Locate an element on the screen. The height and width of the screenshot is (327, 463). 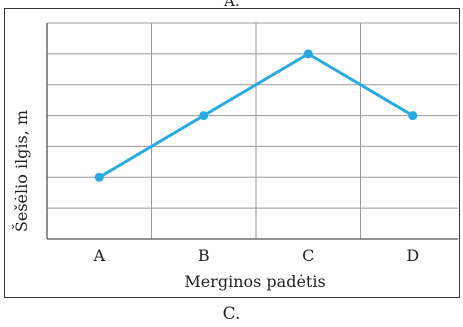
x-tick-label: C is located at coordinates (308, 255).